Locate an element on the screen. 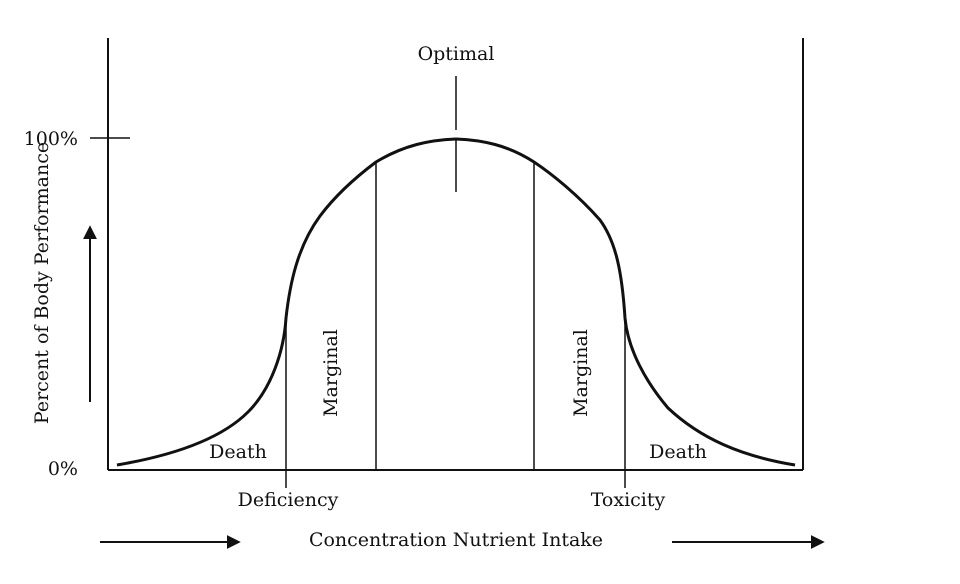  deficiency-label: Deficiency is located at coordinates (288, 500).